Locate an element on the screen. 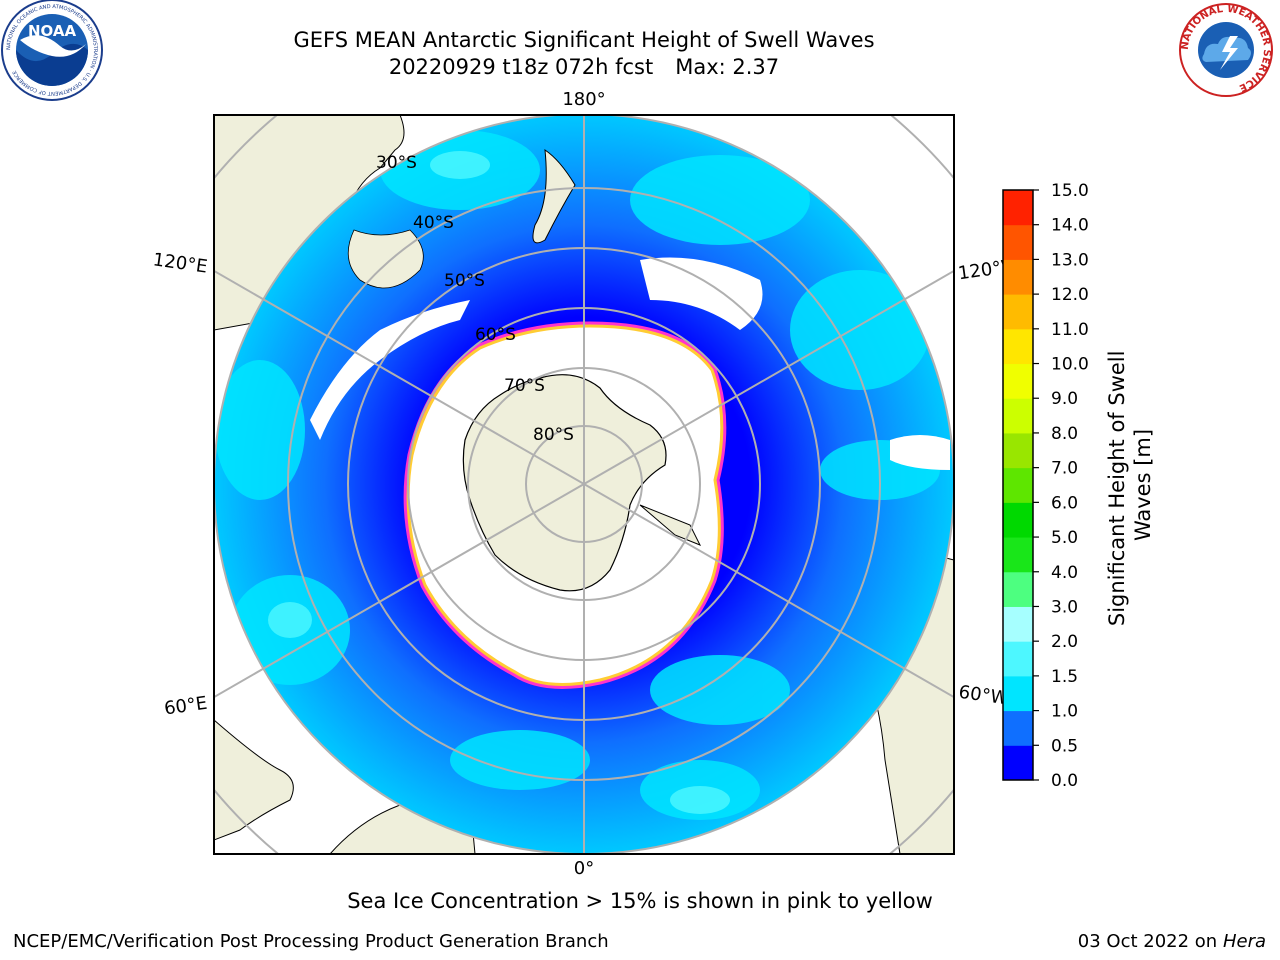 Image resolution: width=1280 pixels, height=960 pixels. colorbar-frame is located at coordinates (1018, 485).